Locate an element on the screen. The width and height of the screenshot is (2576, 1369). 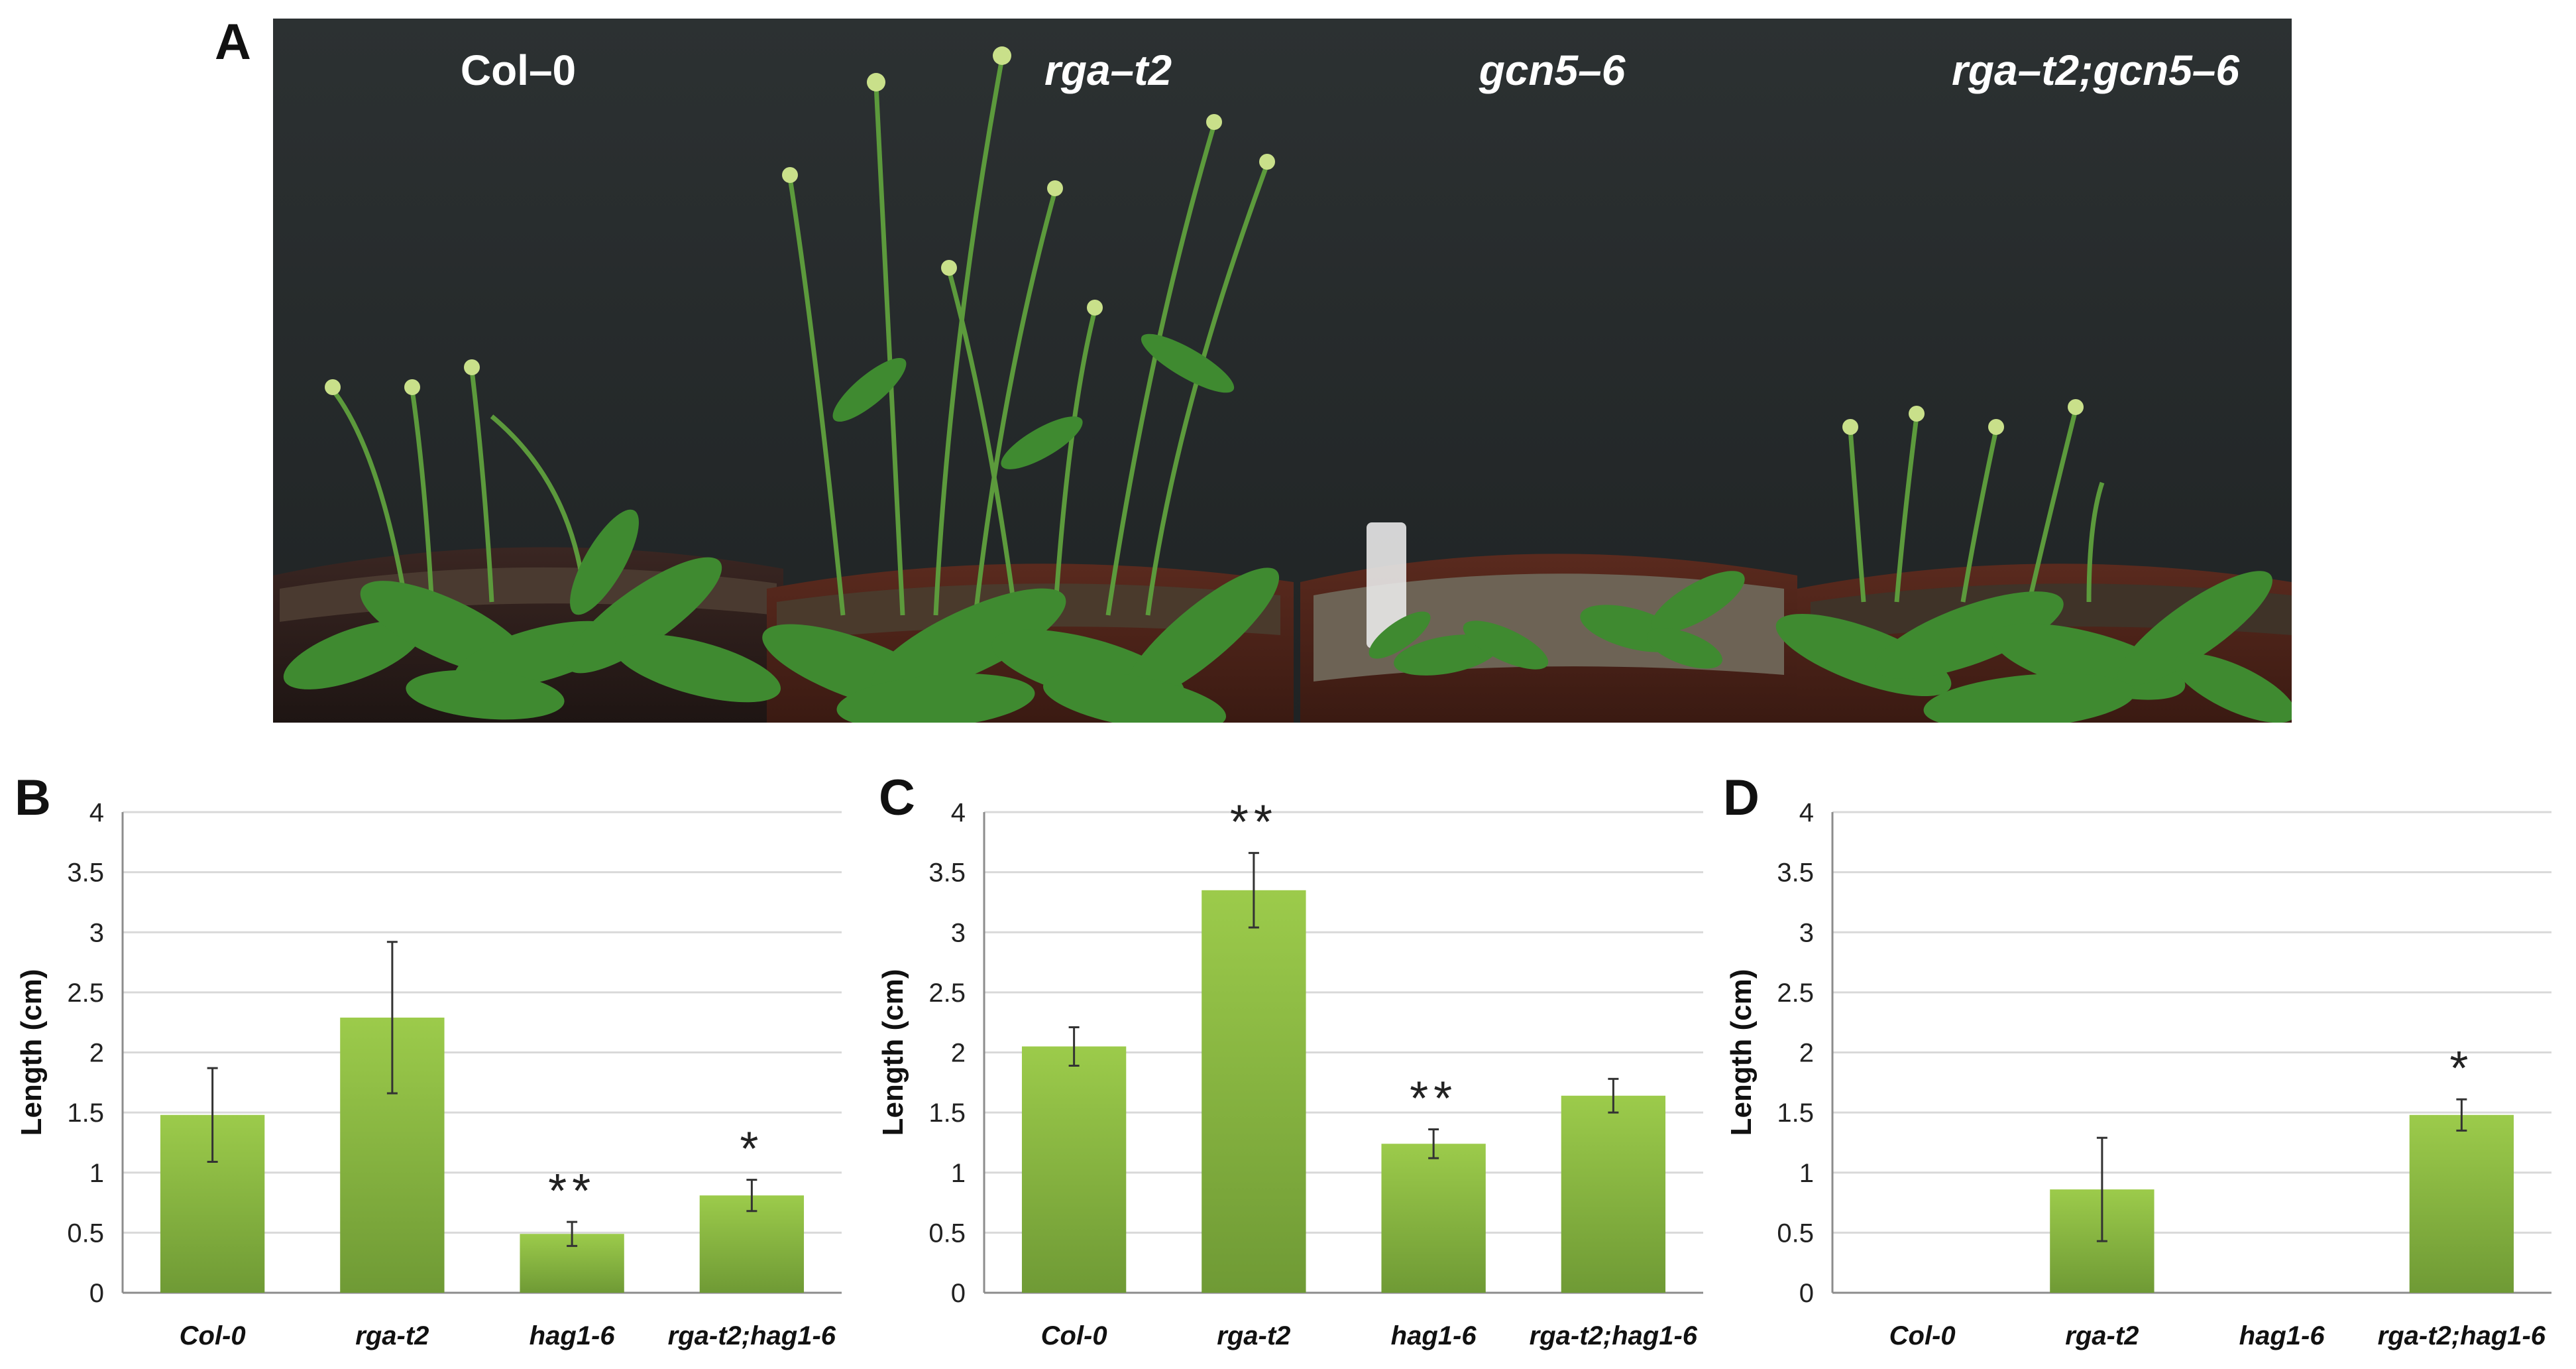
panel-letter-d: D is located at coordinates (1741, 798).